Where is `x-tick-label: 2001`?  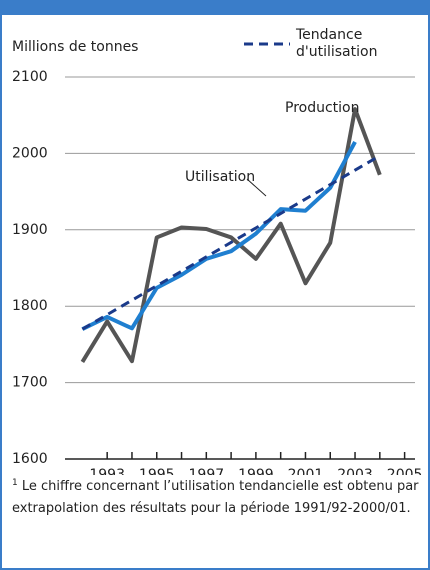
x-tick-label: 2001 is located at coordinates (306, 471).